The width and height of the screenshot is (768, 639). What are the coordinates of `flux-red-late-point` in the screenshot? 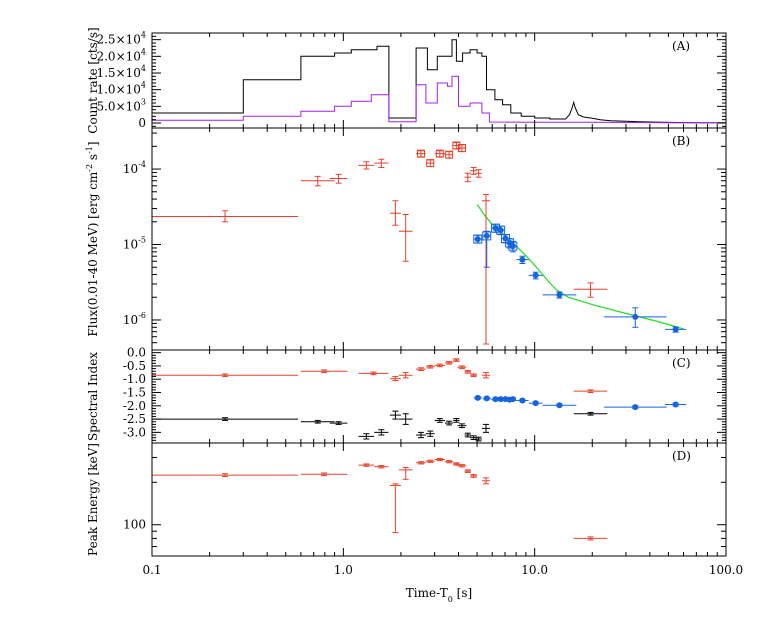 It's located at (590, 290).